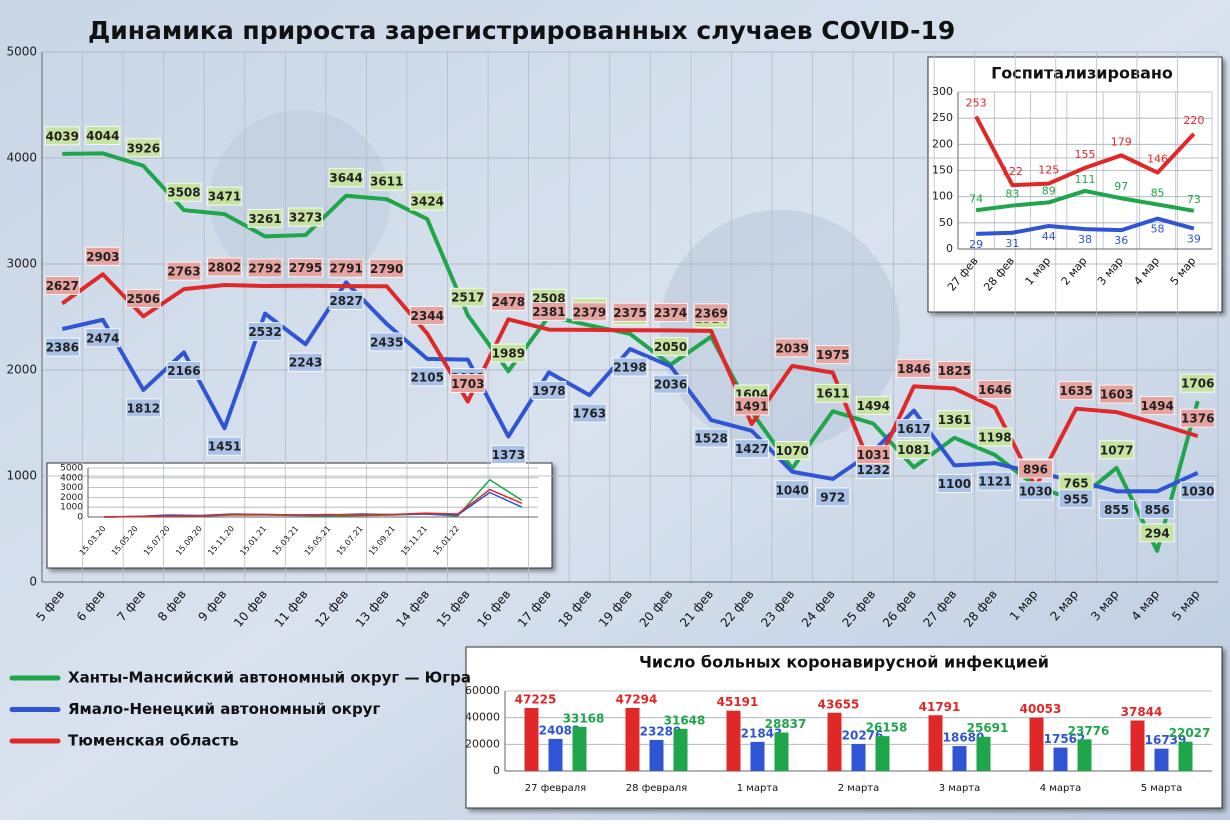 The width and height of the screenshot is (1230, 824). Describe the element at coordinates (792, 348) in the screenshot. I see `data-label: 2039` at that location.